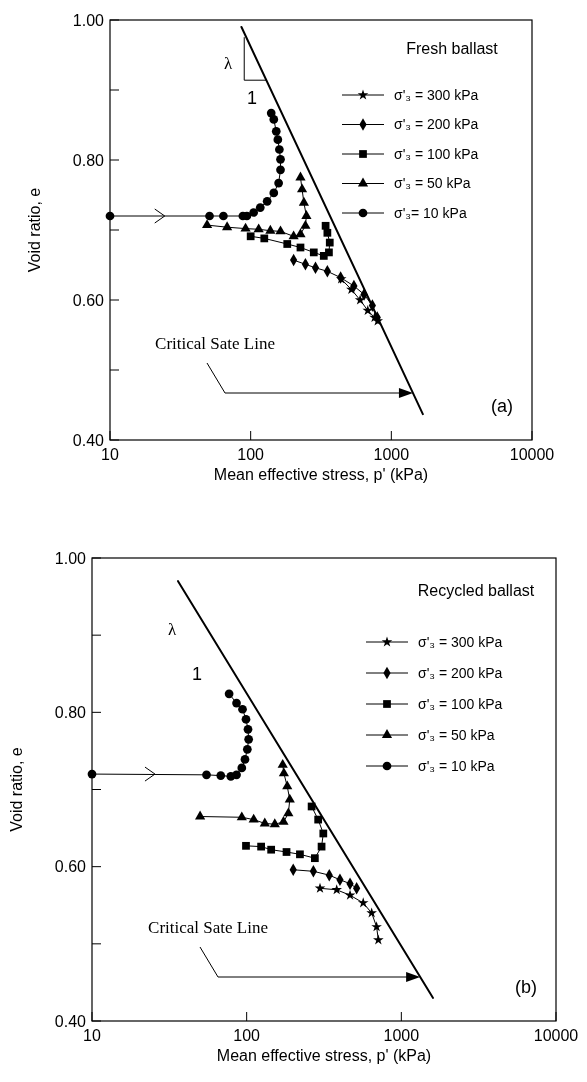  I want to click on legend-label: σ'₃= 10 kPa, so click(430, 212).